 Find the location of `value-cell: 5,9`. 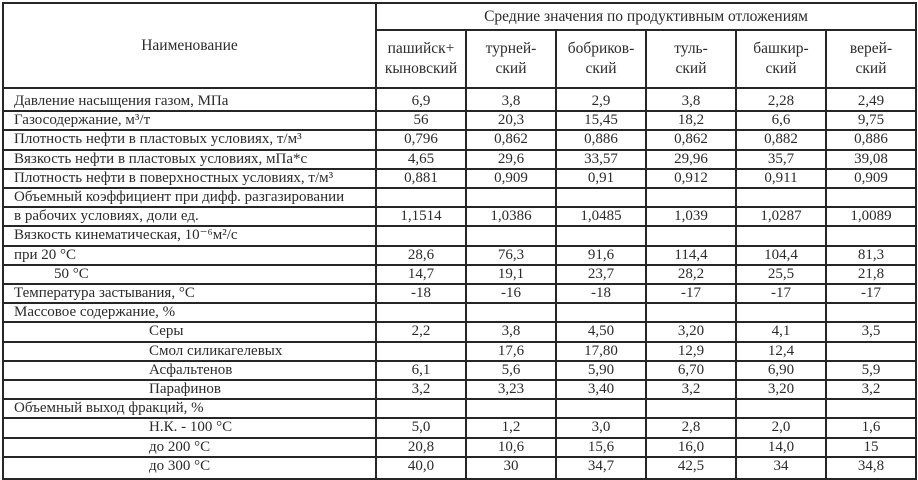

value-cell: 5,9 is located at coordinates (871, 370).